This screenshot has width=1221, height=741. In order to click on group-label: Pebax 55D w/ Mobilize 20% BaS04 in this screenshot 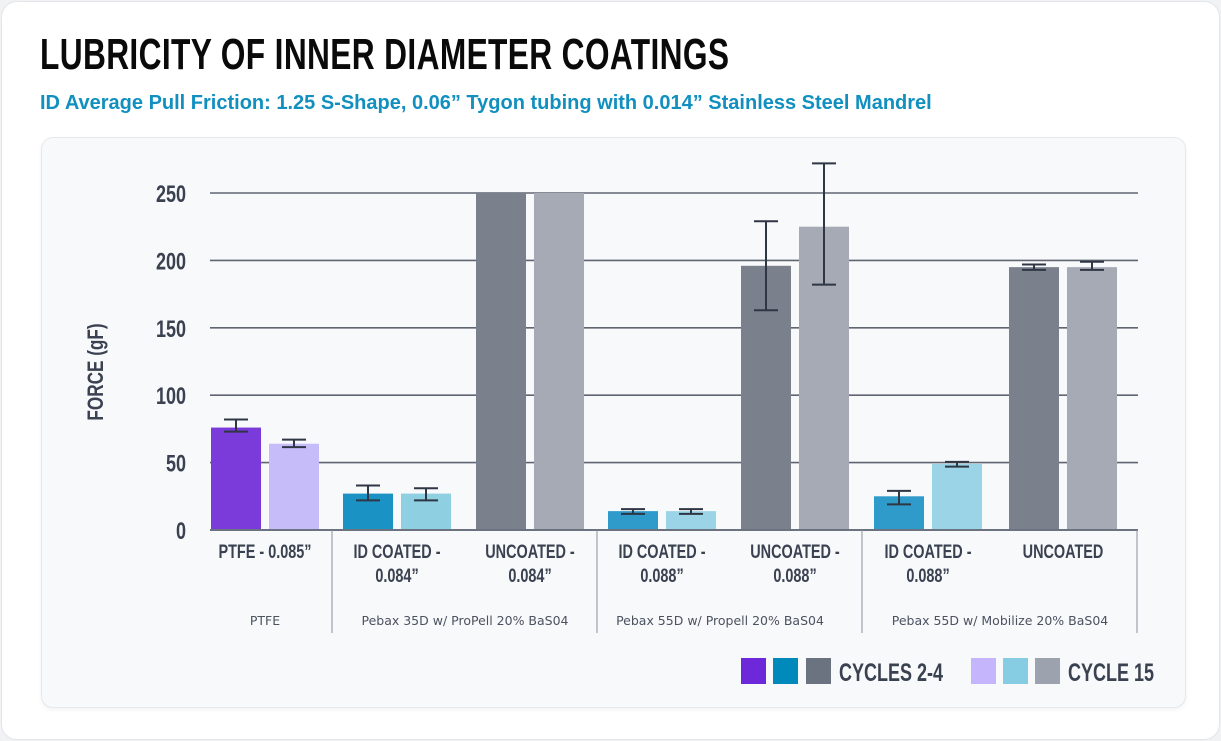, I will do `click(1000, 620)`.